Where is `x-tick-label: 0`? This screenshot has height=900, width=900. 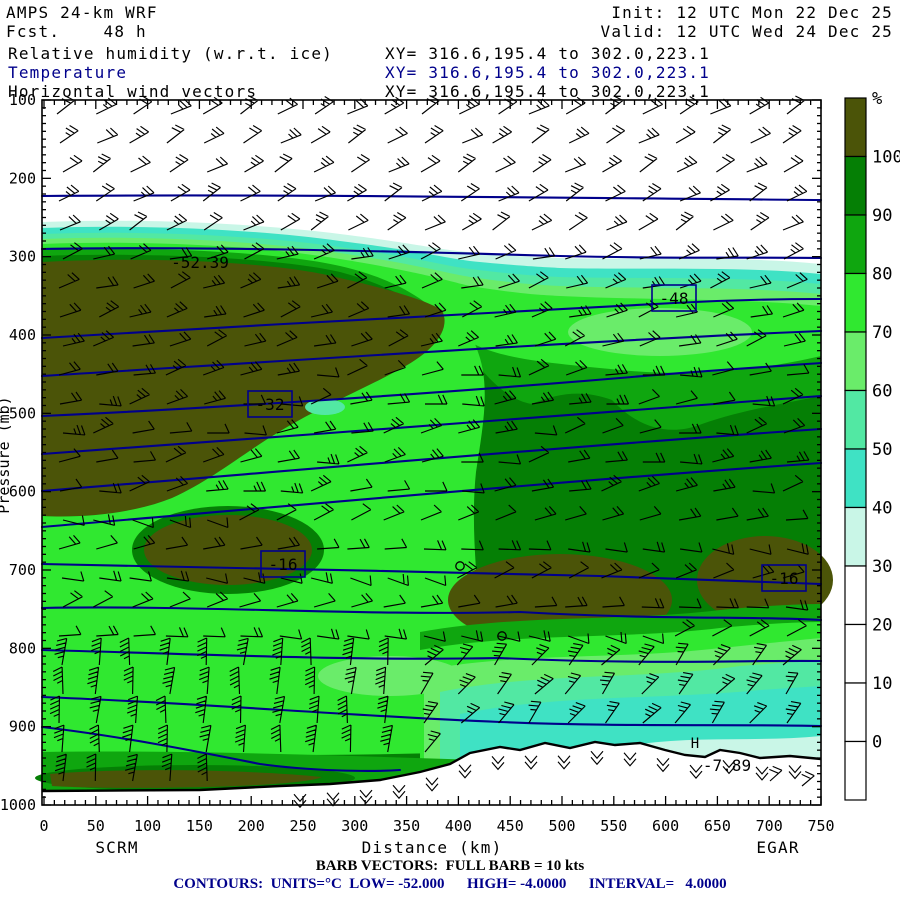
x-tick-label: 0 is located at coordinates (43, 826).